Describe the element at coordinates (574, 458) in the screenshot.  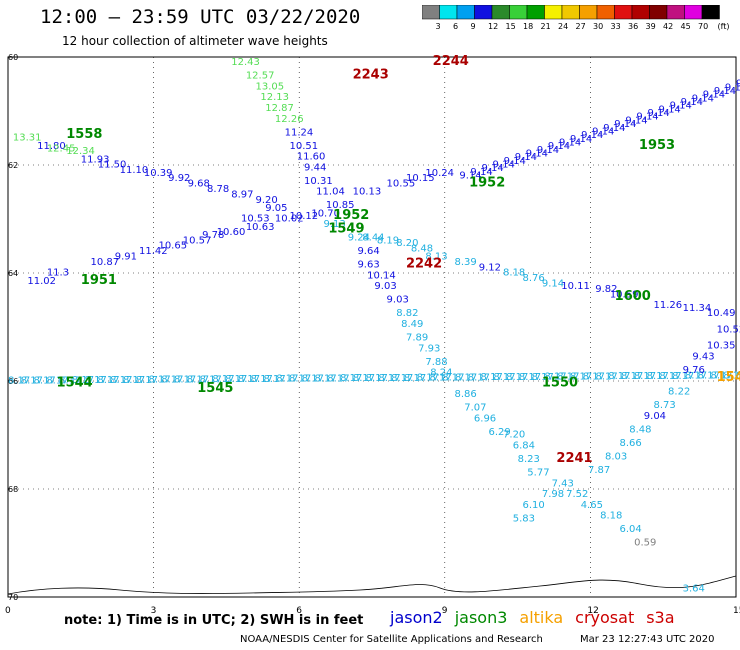
I see `pass-time-label: 2241` at that location.